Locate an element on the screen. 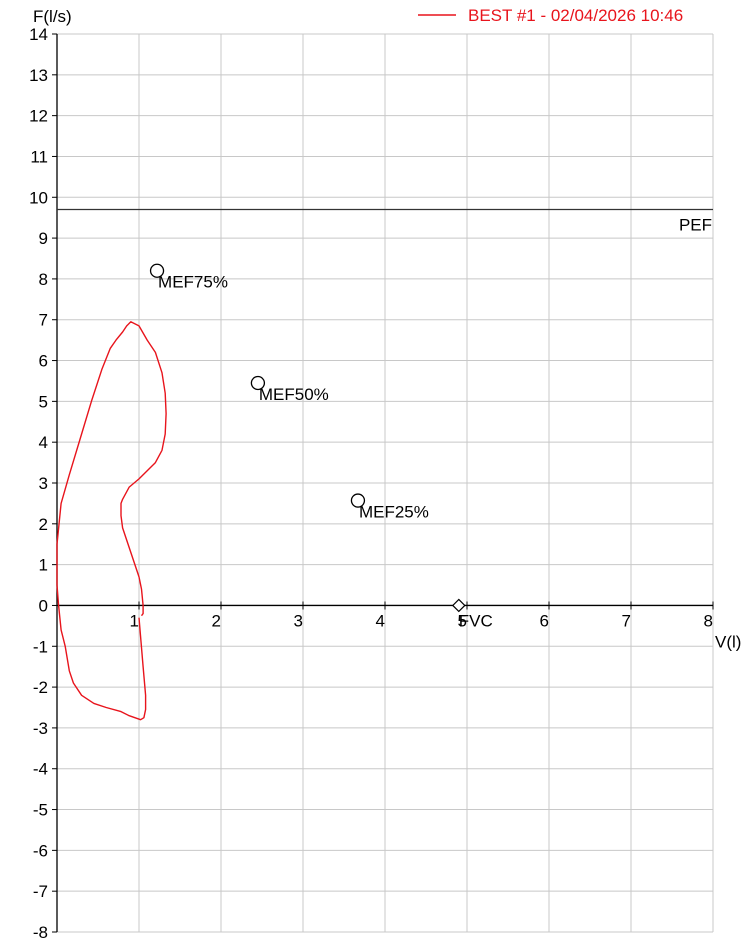 The image size is (756, 947). y-tick-label-3: 3 is located at coordinates (43, 483).